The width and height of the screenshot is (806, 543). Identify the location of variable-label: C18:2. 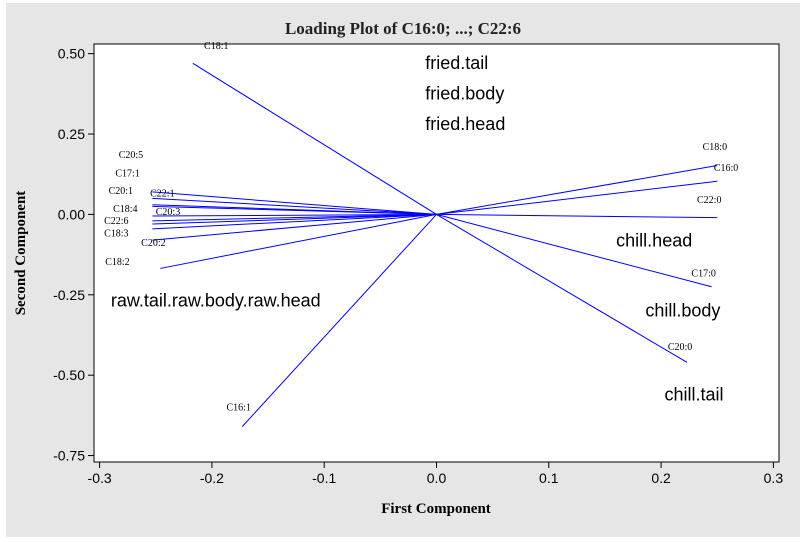
(117, 262).